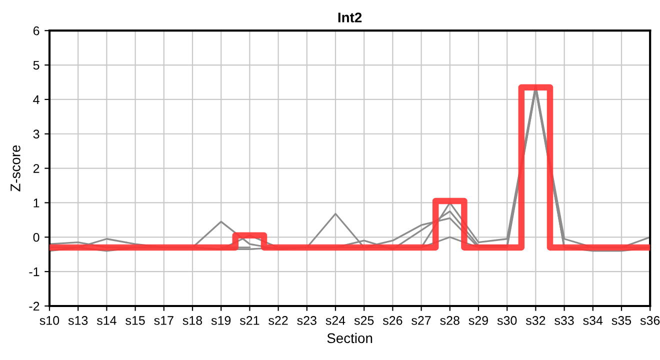  Describe the element at coordinates (34, 306) in the screenshot. I see `y-tick-label: -2` at that location.